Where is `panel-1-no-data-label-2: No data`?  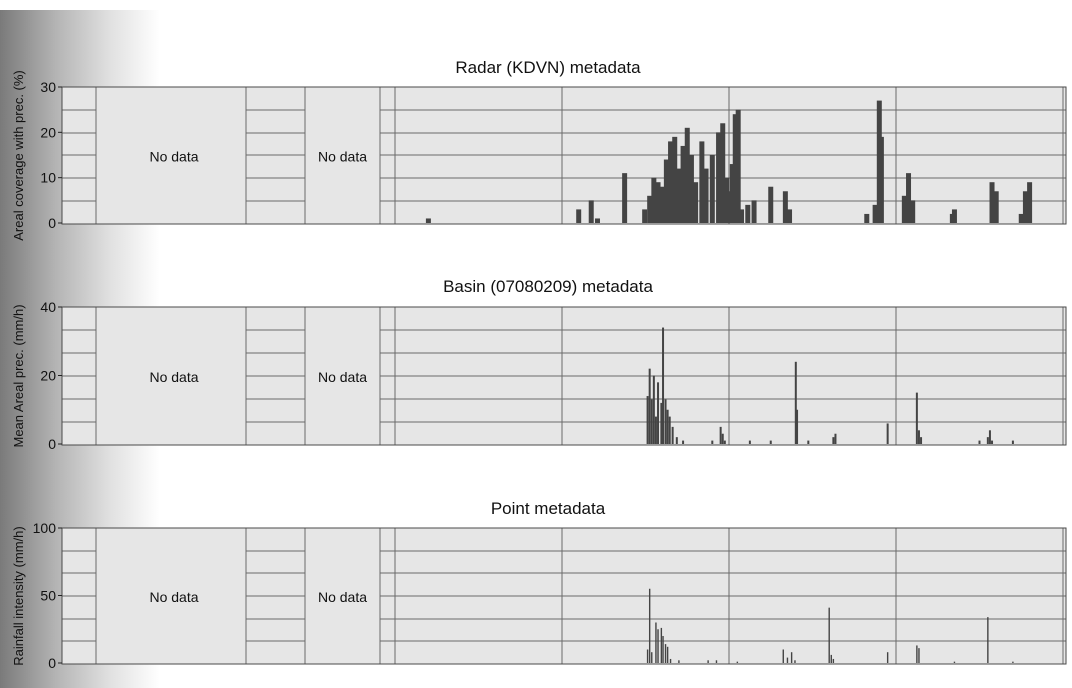
panel-1-no-data-label-2: No data is located at coordinates (342, 157).